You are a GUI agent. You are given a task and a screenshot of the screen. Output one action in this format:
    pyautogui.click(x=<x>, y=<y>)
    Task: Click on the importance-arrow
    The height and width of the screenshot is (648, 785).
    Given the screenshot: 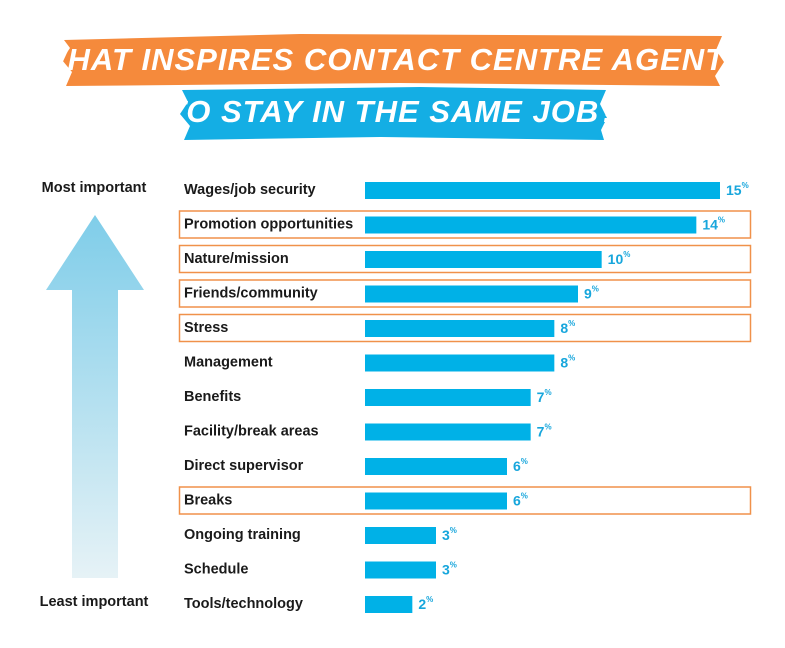 What is the action you would take?
    pyautogui.click(x=95, y=396)
    